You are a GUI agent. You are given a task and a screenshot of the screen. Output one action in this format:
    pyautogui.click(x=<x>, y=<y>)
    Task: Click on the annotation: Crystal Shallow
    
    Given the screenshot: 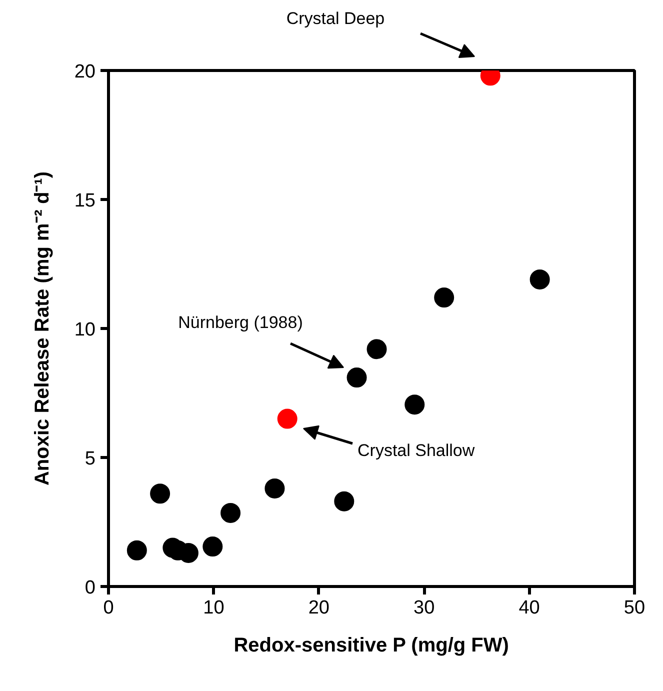 What is the action you would take?
    pyautogui.click(x=417, y=450)
    